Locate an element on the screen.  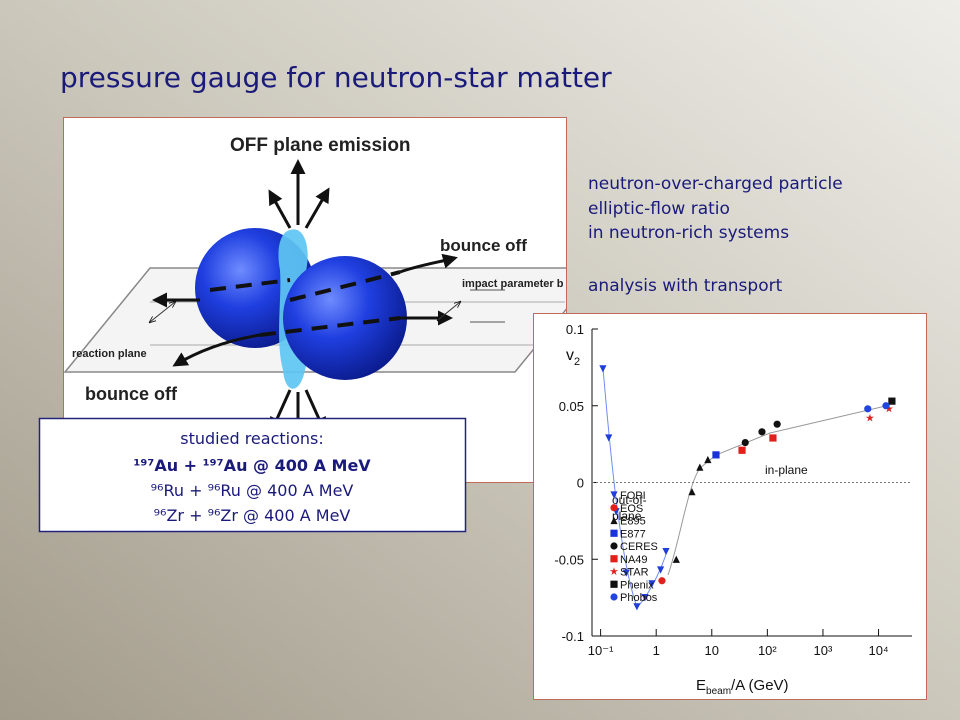
legend-label: Phenix is located at coordinates (637, 585).